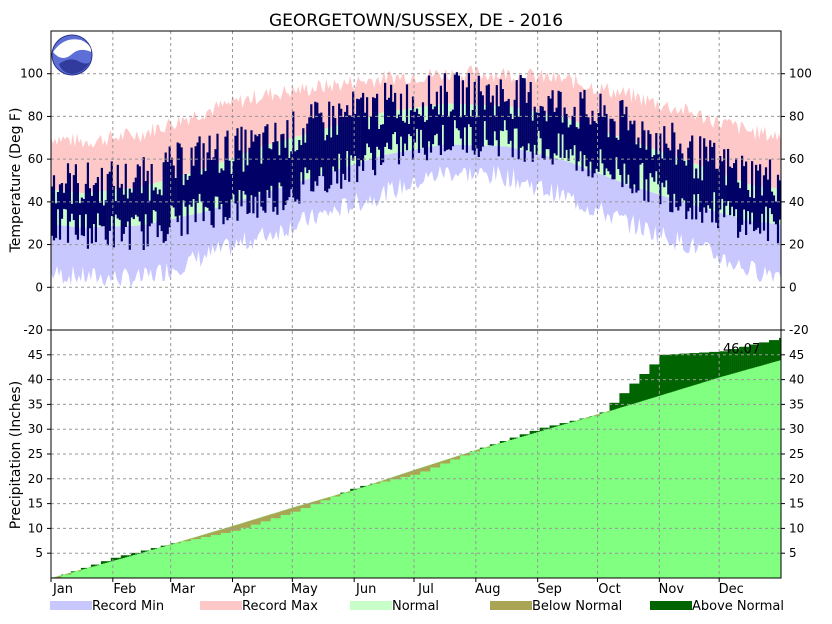  What do you see at coordinates (796, 454) in the screenshot?
I see `precip-tick-label-right: 25` at bounding box center [796, 454].